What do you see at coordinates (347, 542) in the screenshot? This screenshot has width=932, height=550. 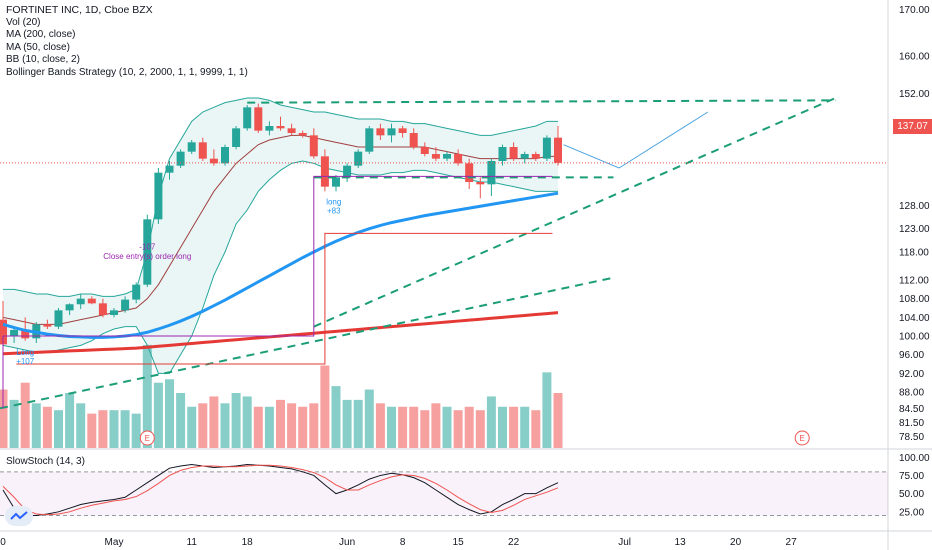 I see `time-axis-label: Jun` at bounding box center [347, 542].